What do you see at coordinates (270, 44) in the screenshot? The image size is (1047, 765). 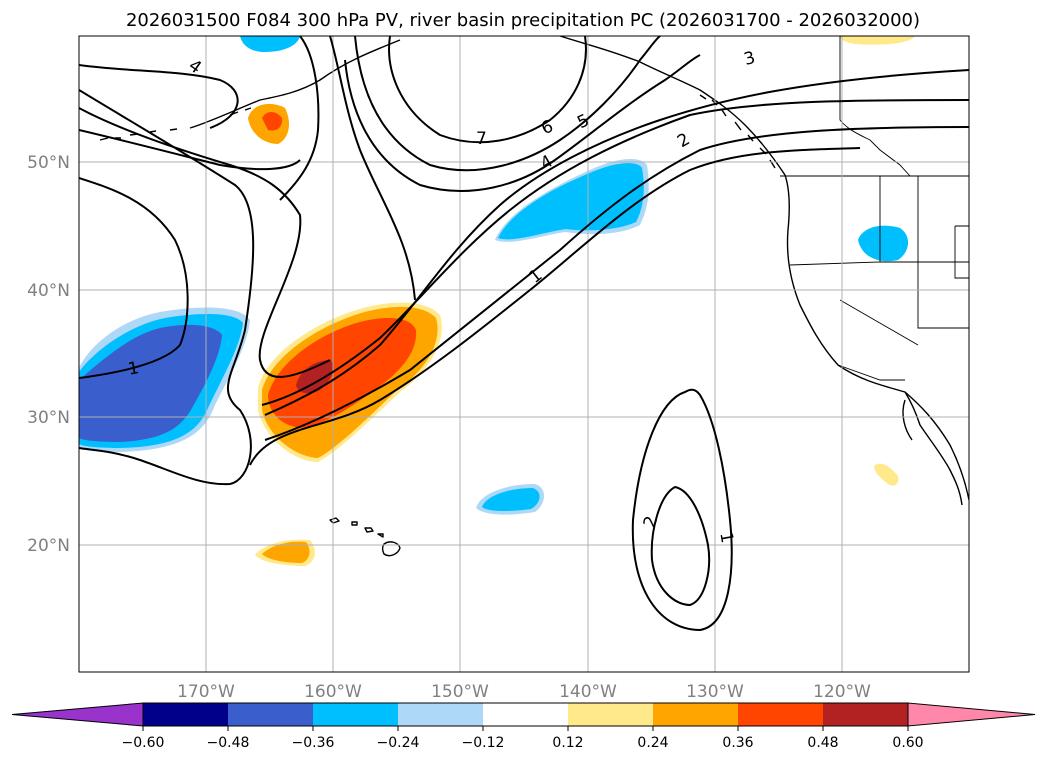 I see `shade-neg-top` at bounding box center [270, 44].